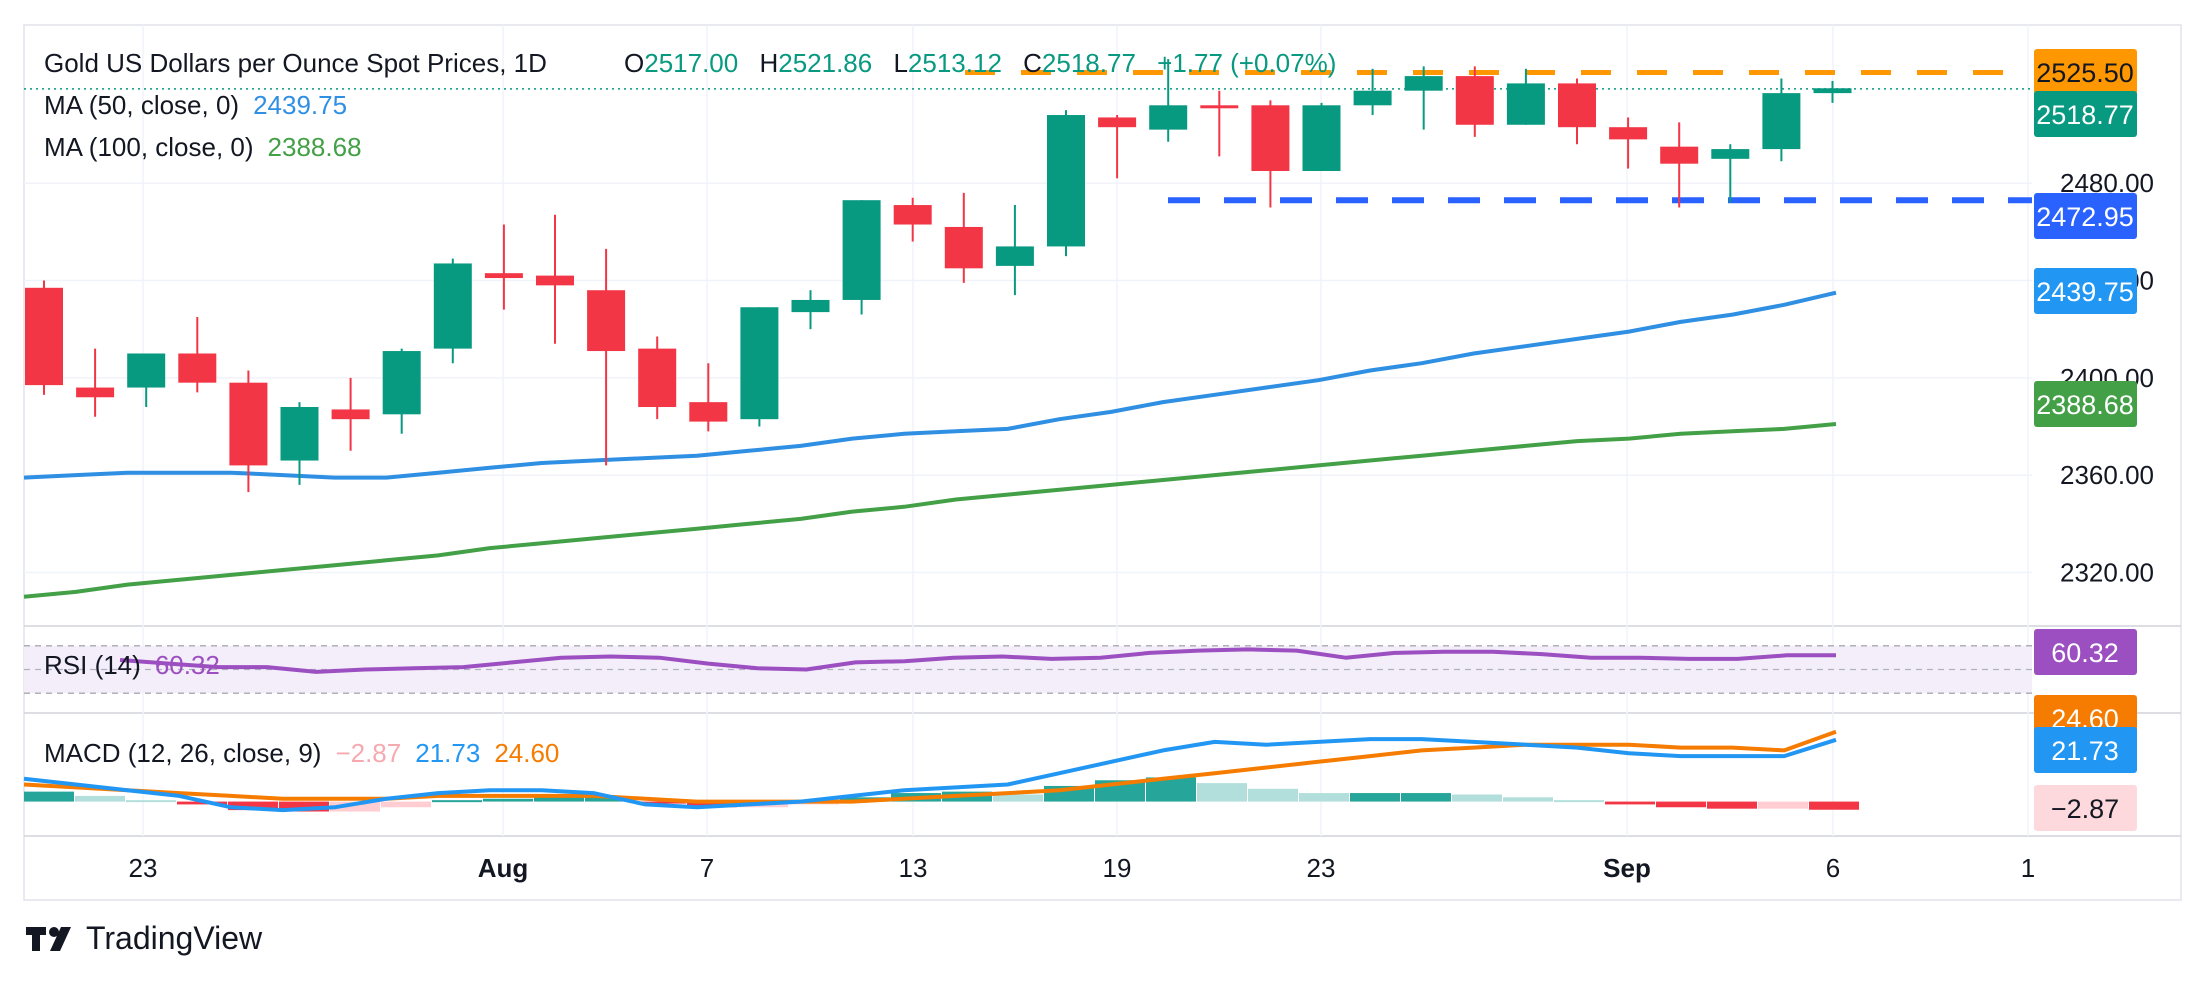 This screenshot has height=987, width=2205. What do you see at coordinates (1028, 136) in the screenshot?
I see `level-lines` at bounding box center [1028, 136].